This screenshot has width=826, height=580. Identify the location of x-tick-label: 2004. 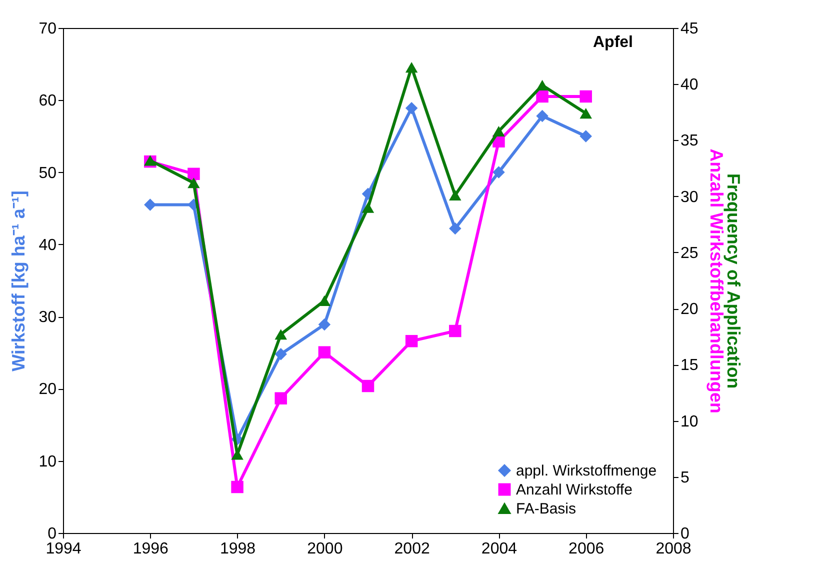
(499, 549).